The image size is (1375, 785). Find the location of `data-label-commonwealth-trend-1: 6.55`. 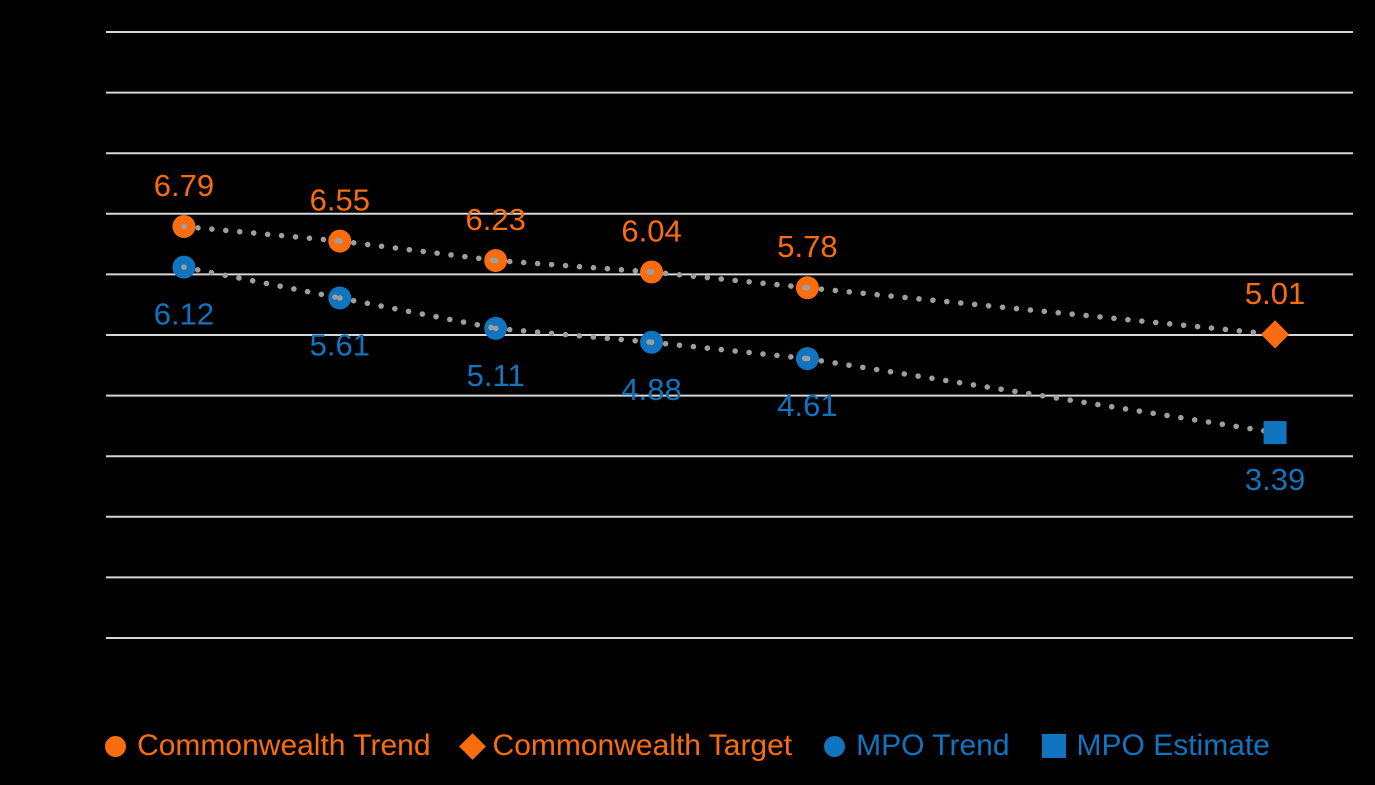

data-label-commonwealth-trend-1: 6.55 is located at coordinates (340, 200).